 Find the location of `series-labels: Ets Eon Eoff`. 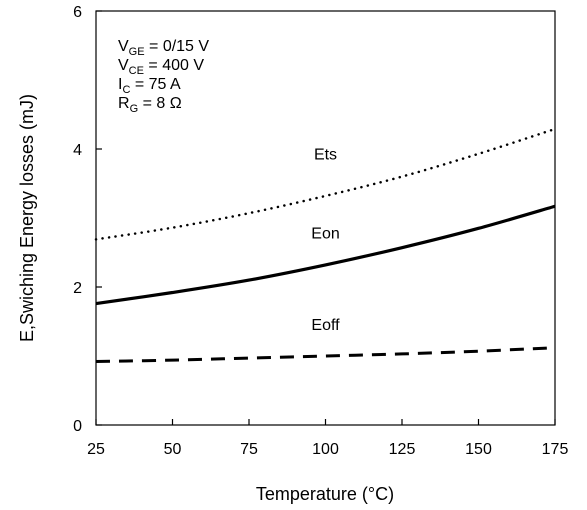

series-labels: Ets Eon Eoff is located at coordinates (325, 239).